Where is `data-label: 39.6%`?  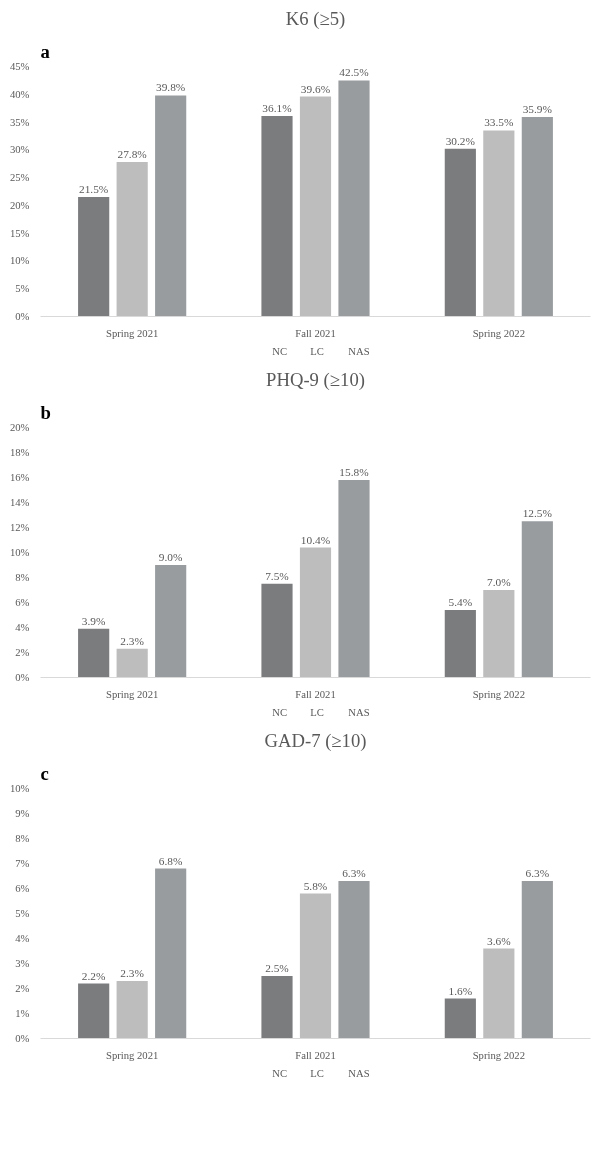 data-label: 39.6% is located at coordinates (315, 88).